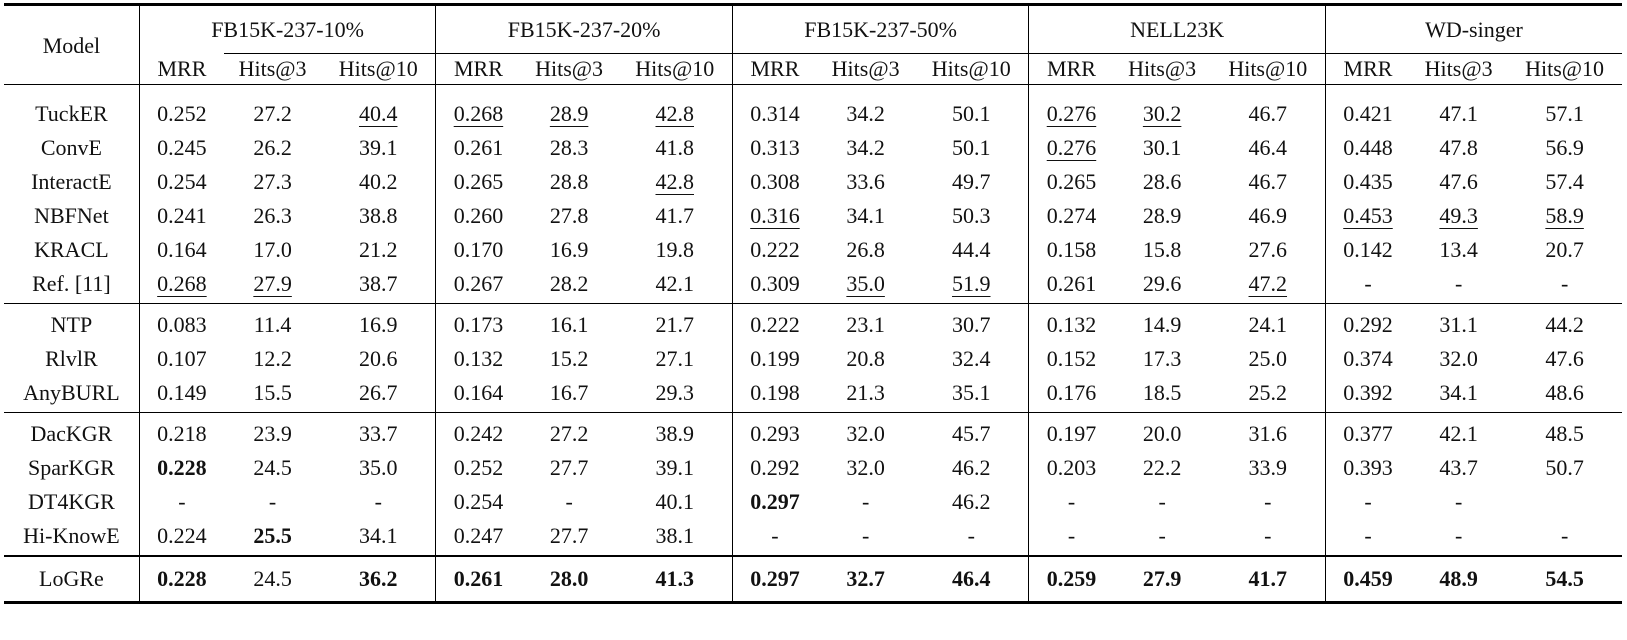 The height and width of the screenshot is (640, 1627). I want to click on value-cell: 0.245, so click(181, 148).